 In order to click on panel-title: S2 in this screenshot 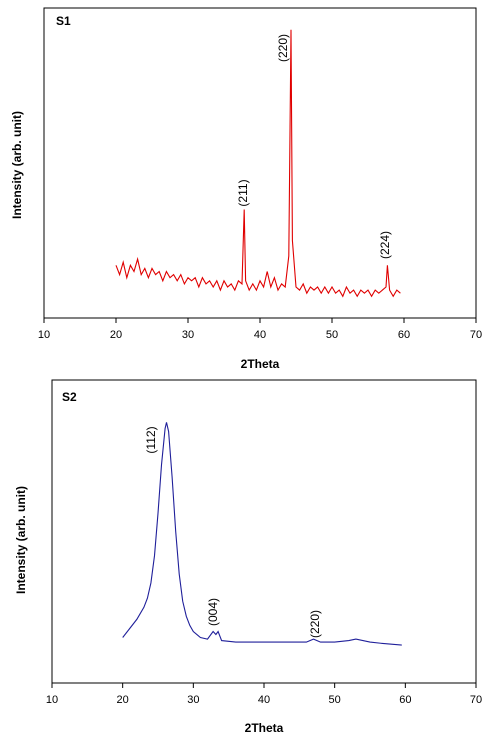, I will do `click(69, 397)`.